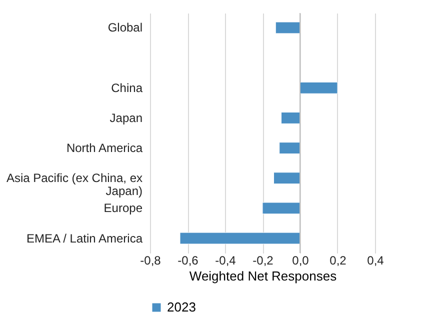 The height and width of the screenshot is (329, 440). Describe the element at coordinates (188, 261) in the screenshot. I see `x-tick-label: -0,6` at that location.